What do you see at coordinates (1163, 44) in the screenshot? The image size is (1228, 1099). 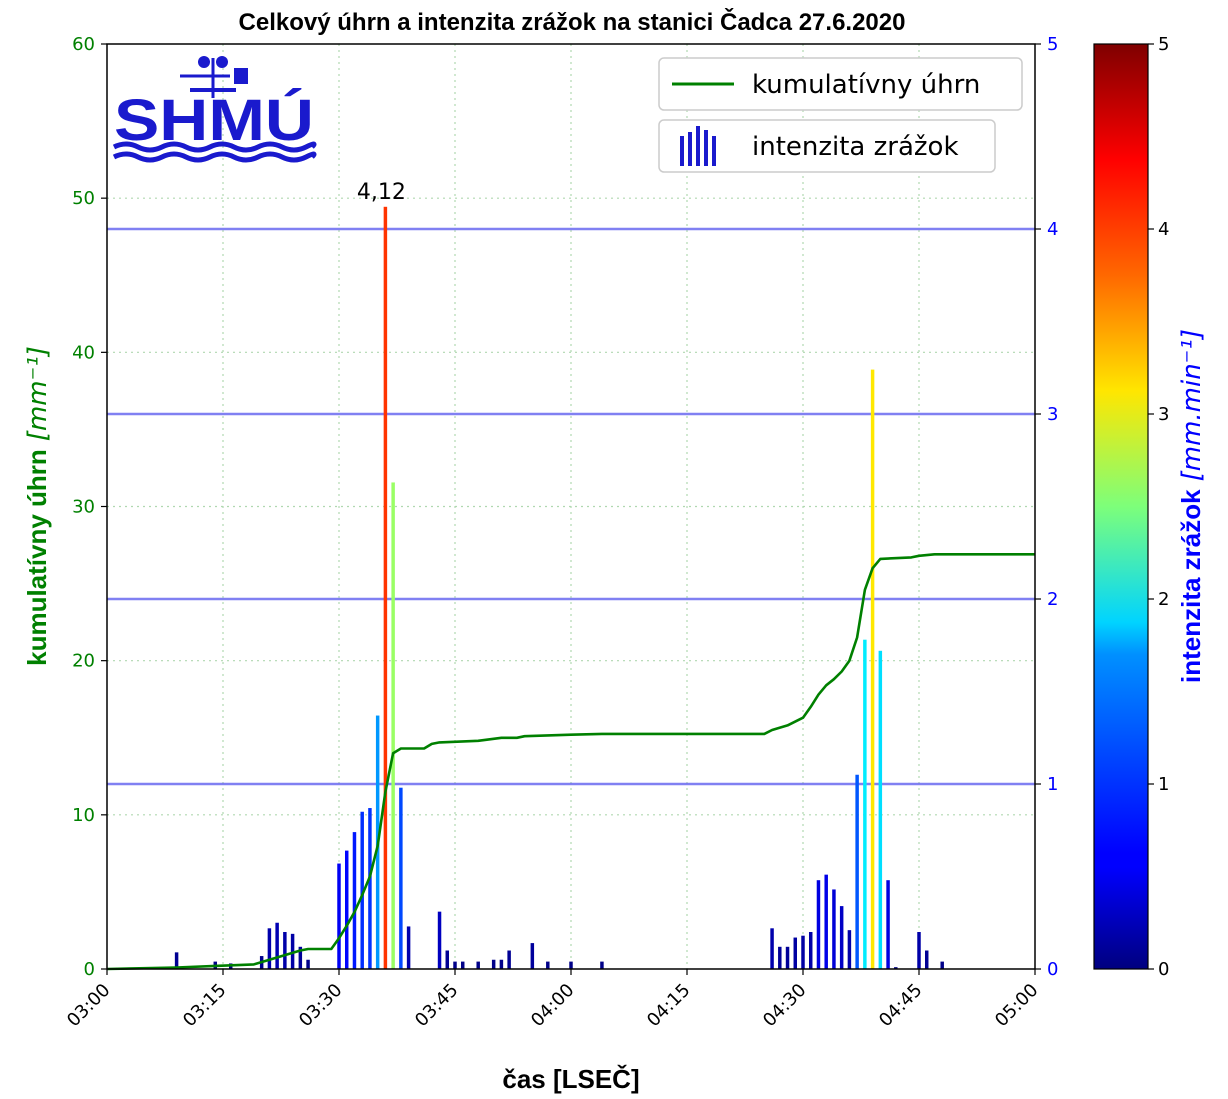 I see `colorbar-tick-label: 5` at bounding box center [1163, 44].